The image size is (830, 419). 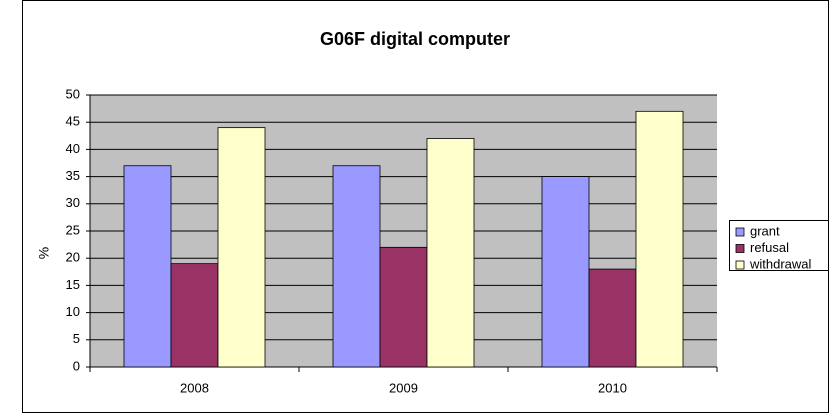 What do you see at coordinates (780, 263) in the screenshot?
I see `legend-label: withdrawal` at bounding box center [780, 263].